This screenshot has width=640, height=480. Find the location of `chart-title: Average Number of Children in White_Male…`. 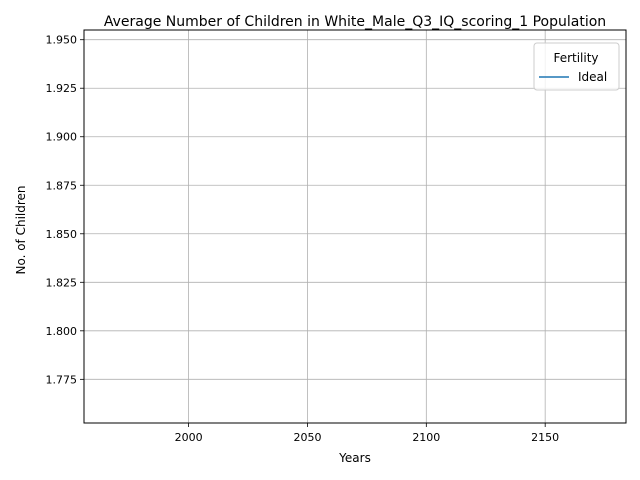

chart-title: Average Number of Children in White_Male… is located at coordinates (355, 22).